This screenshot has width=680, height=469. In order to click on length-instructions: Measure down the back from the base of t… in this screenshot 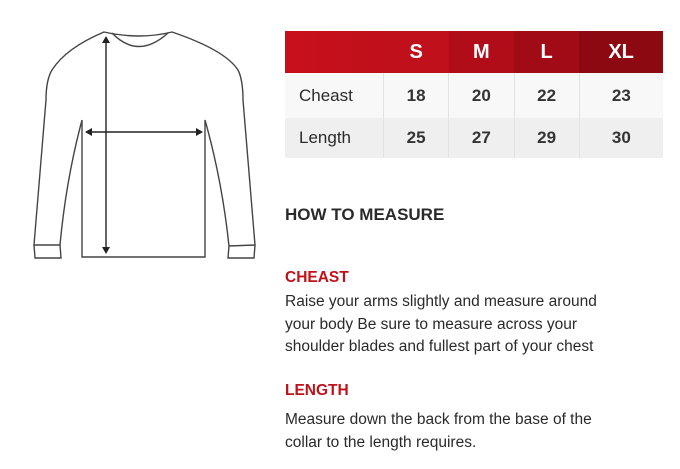, I will do `click(480, 431)`.